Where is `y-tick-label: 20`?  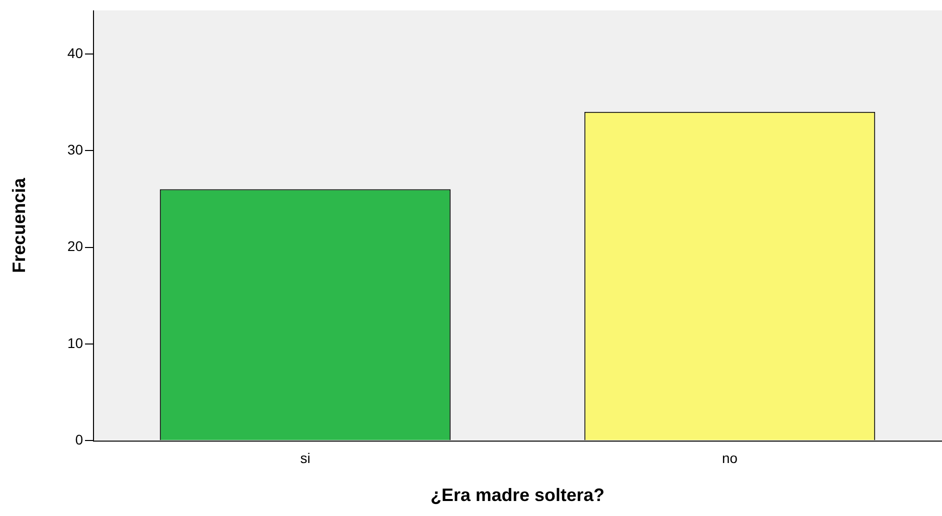
y-tick-label: 20 is located at coordinates (75, 246).